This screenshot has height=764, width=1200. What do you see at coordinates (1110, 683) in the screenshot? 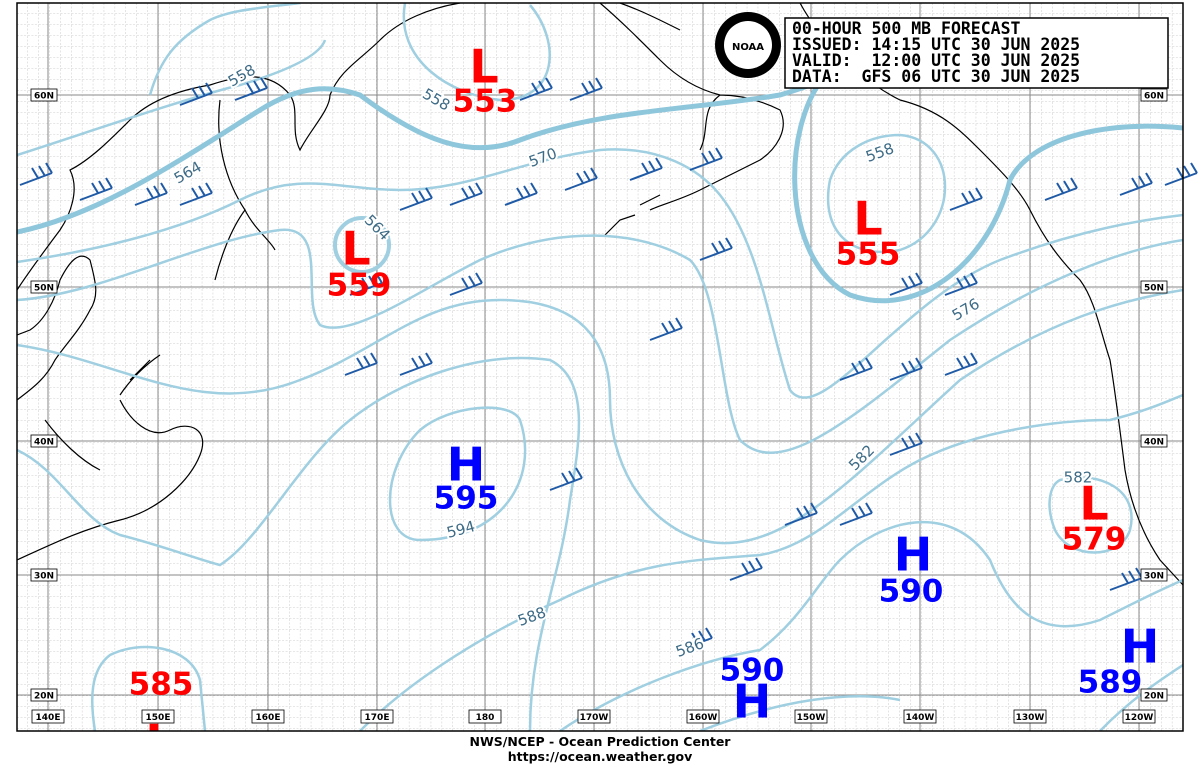
I see `center-value: 589` at bounding box center [1110, 683].